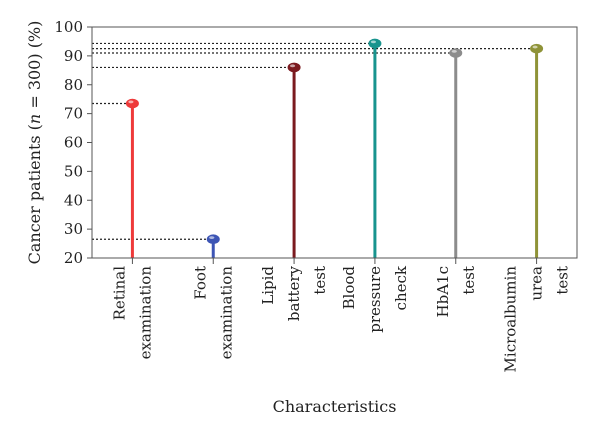 Image resolution: width=600 pixels, height=434 pixels. I want to click on x-tick-label: Blood, so click(349, 288).